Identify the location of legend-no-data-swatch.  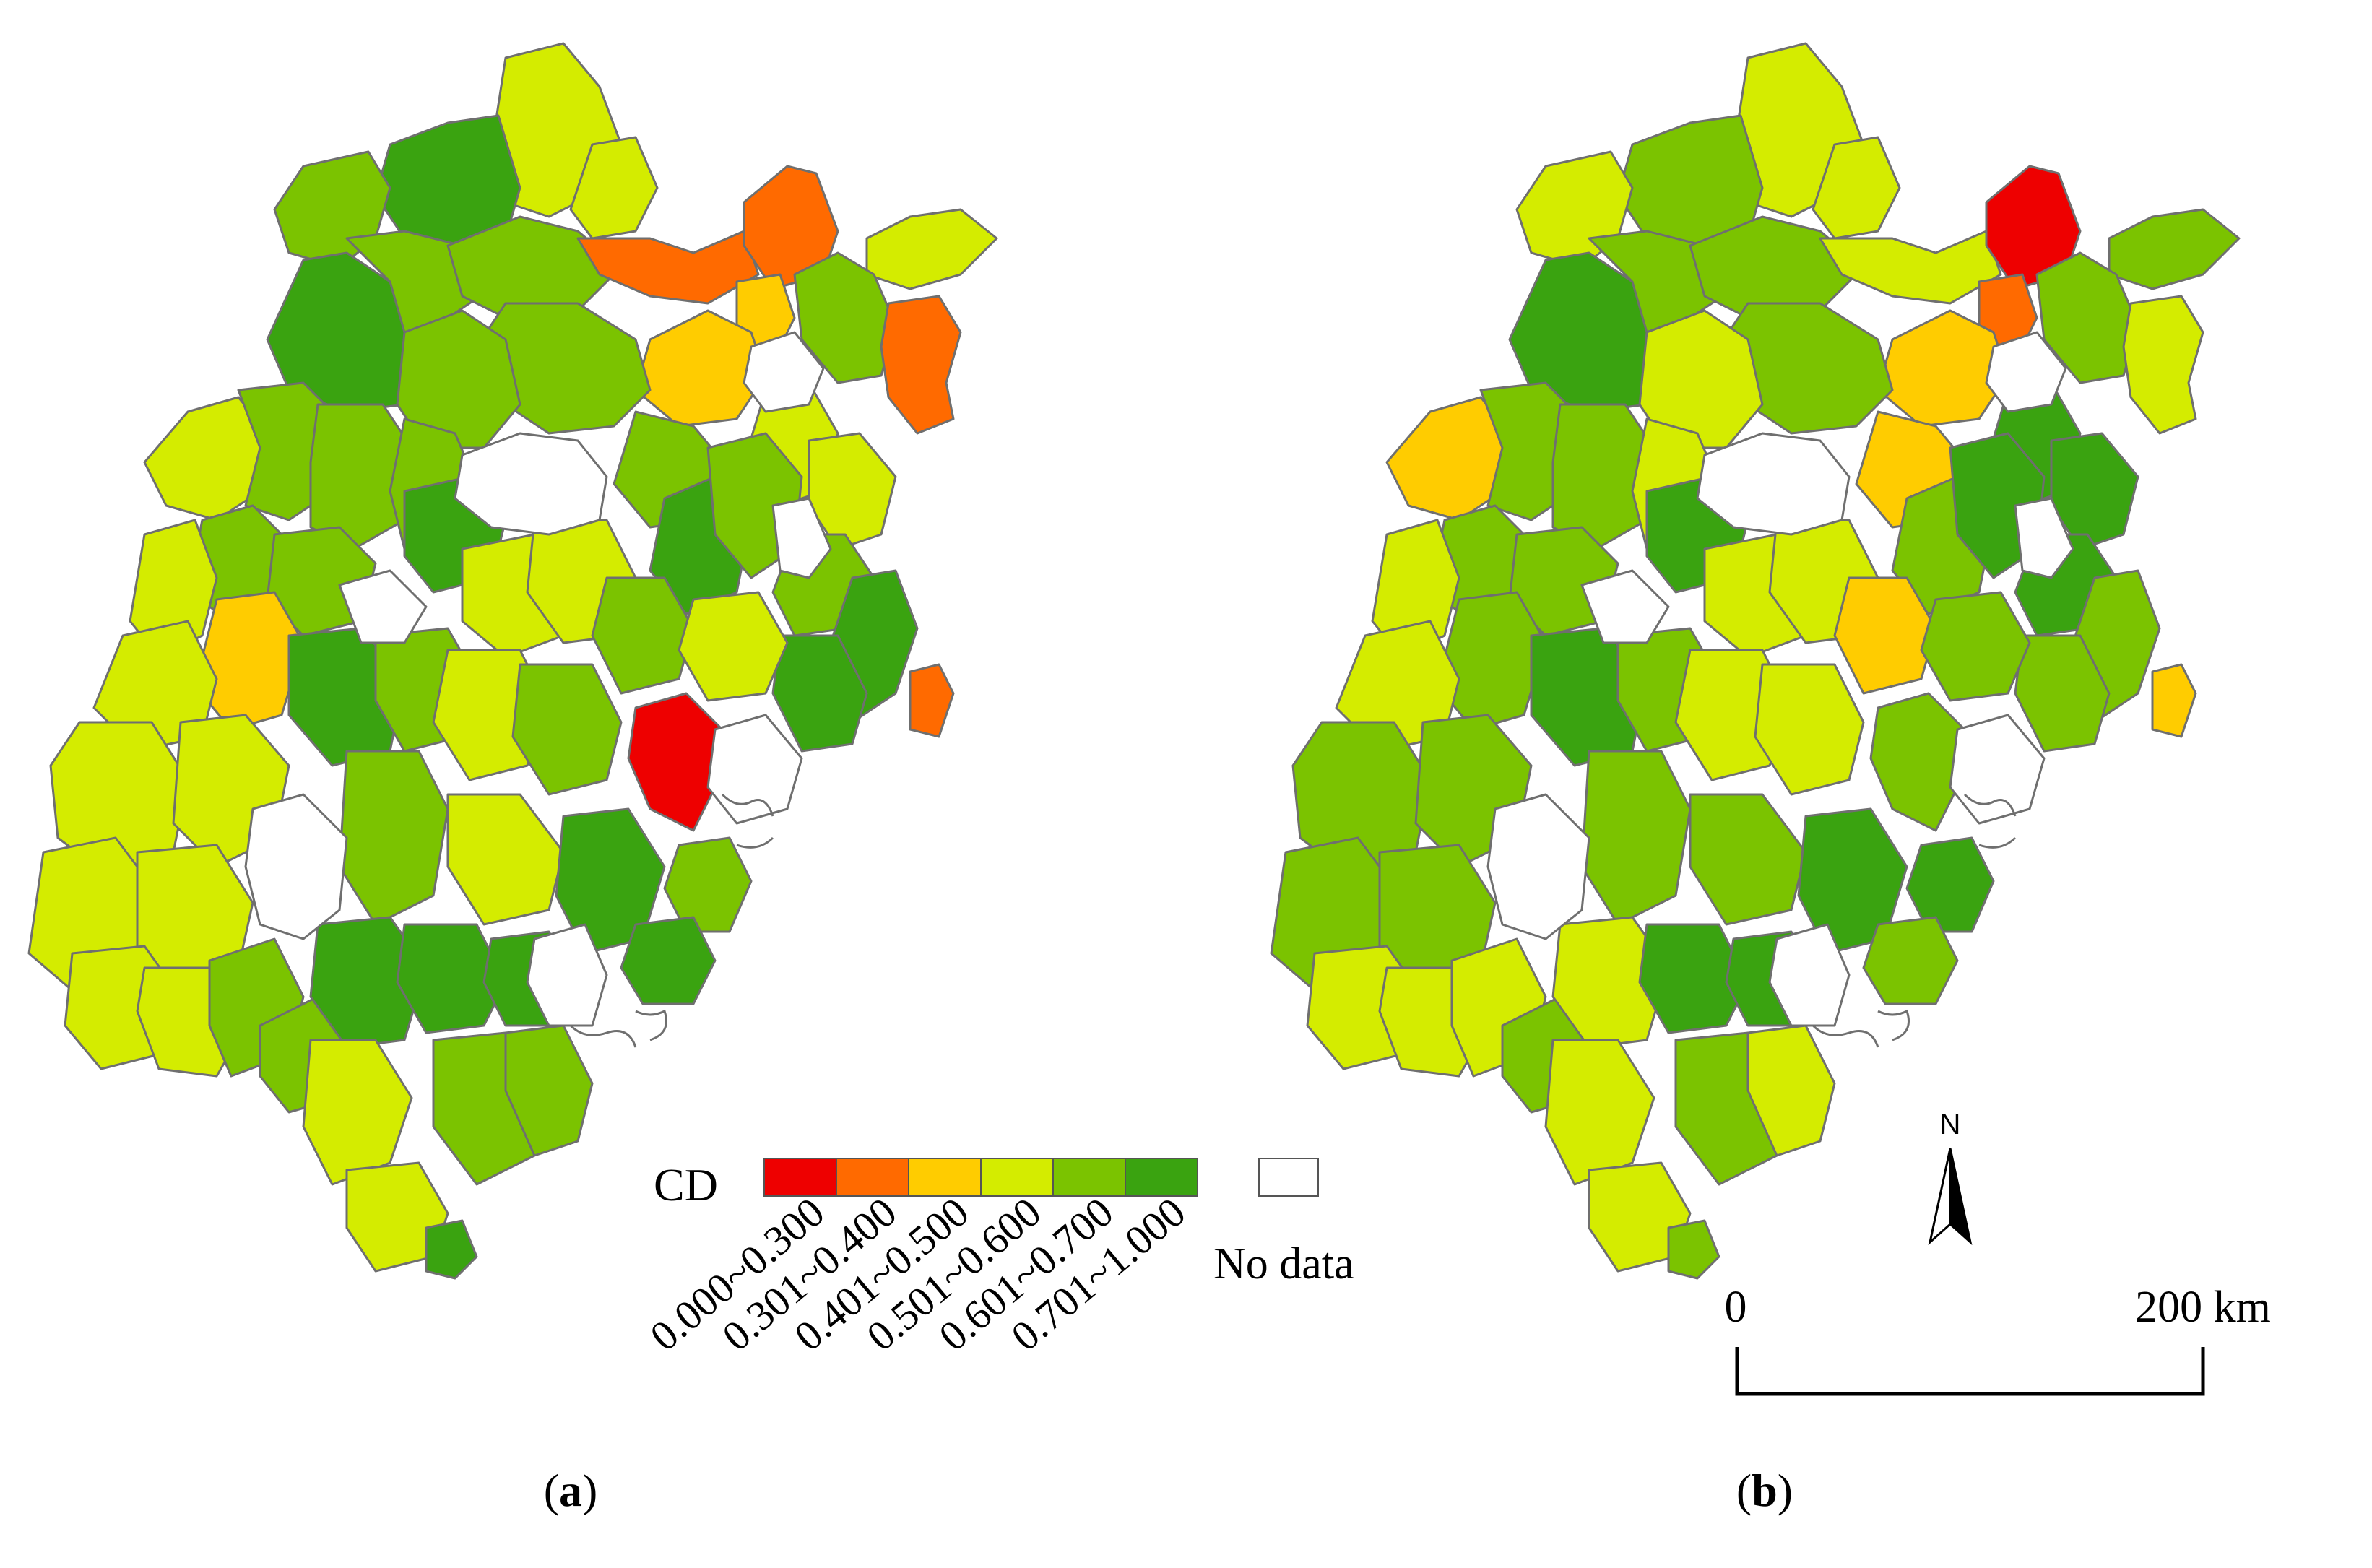
(1288, 1177).